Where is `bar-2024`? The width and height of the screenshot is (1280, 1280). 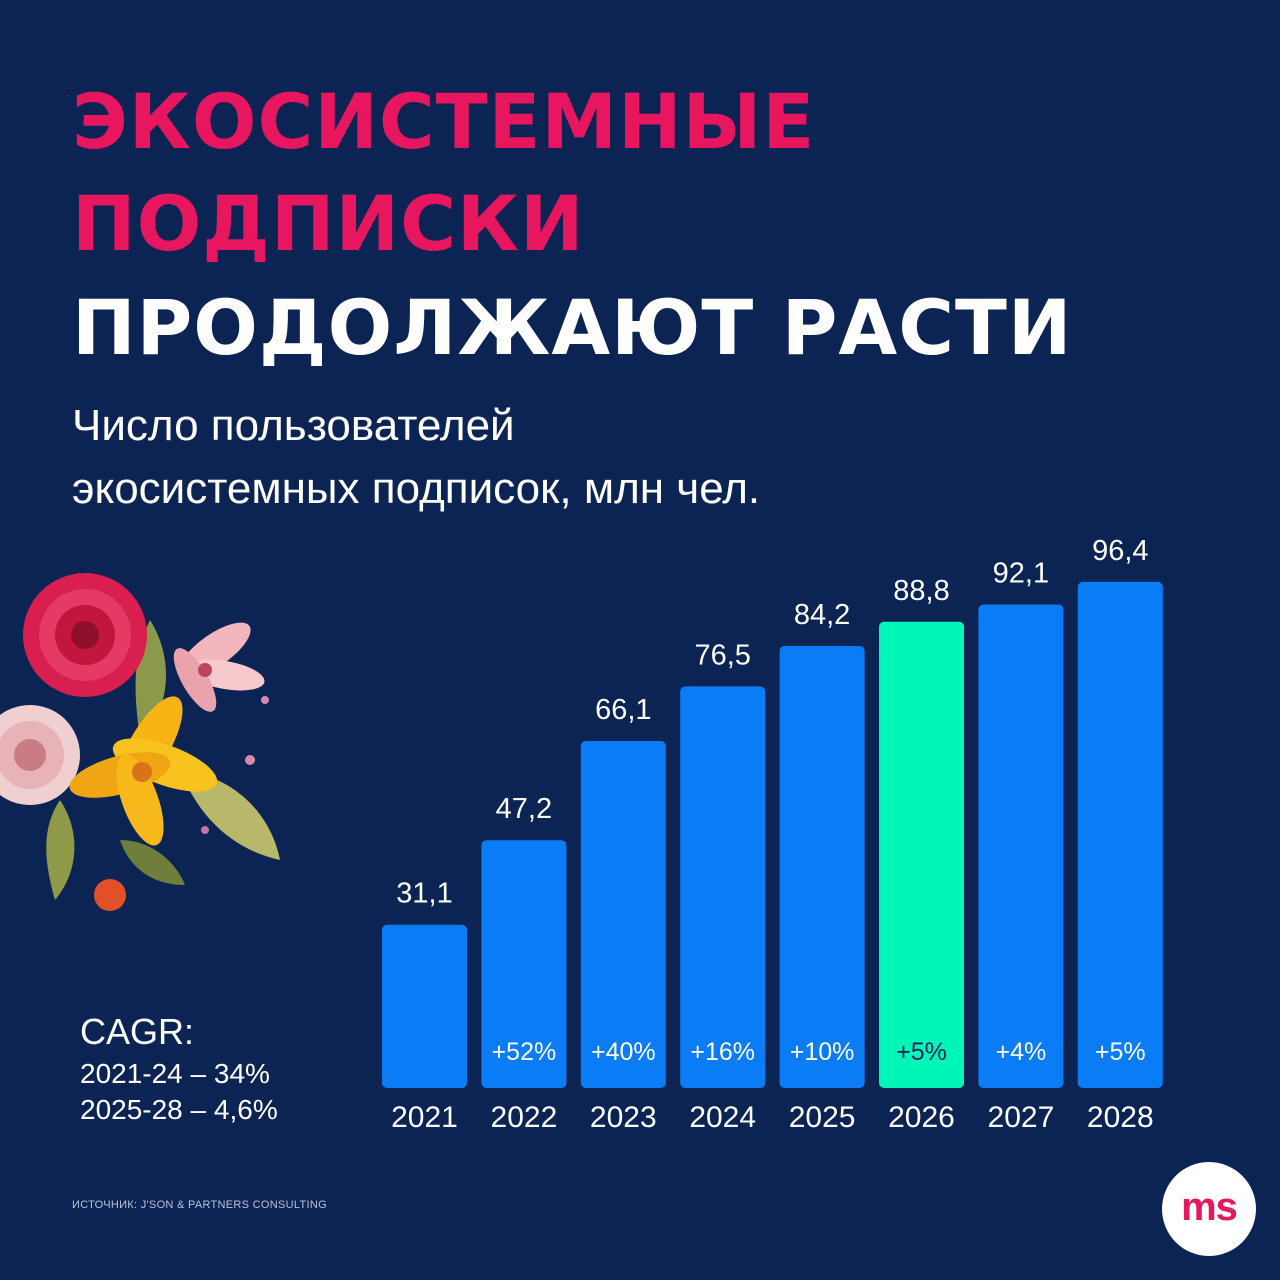 bar-2024 is located at coordinates (723, 887).